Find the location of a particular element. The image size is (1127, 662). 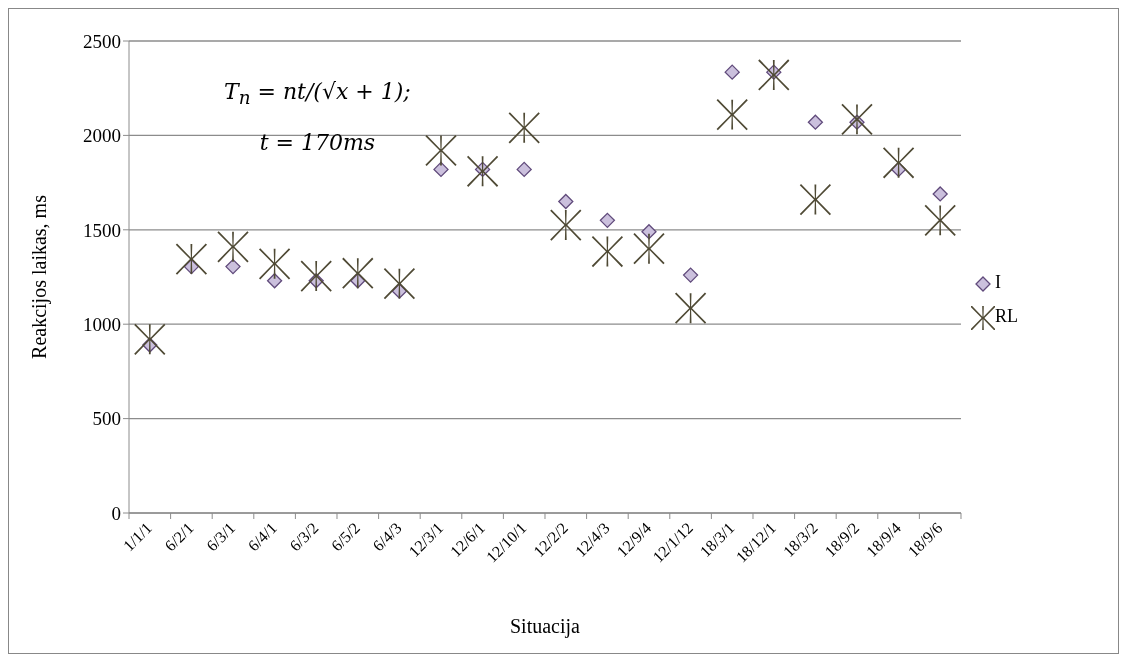

y-tick-label: 1000 is located at coordinates (102, 324).